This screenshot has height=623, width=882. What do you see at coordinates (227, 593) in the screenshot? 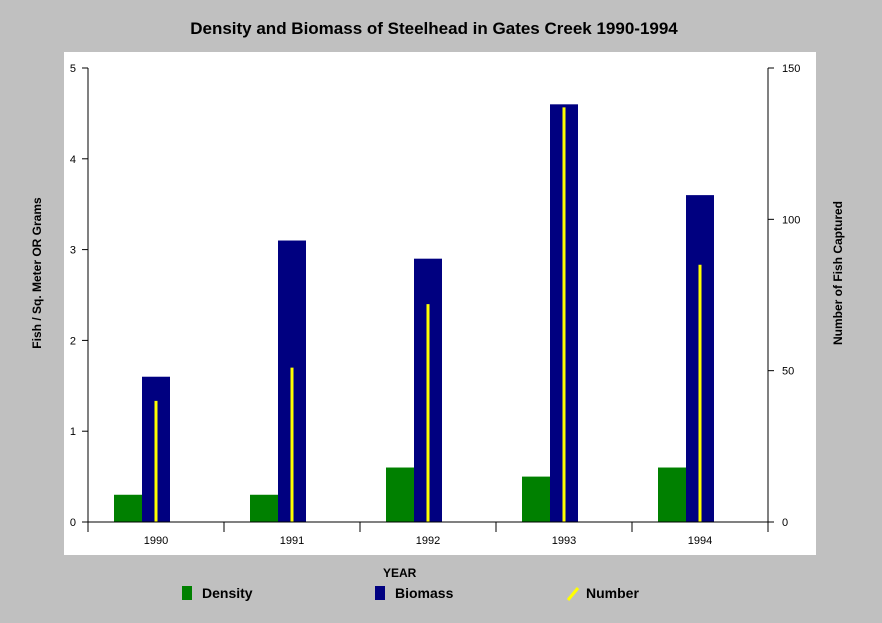
I see `legend-label-density: Density` at bounding box center [227, 593].